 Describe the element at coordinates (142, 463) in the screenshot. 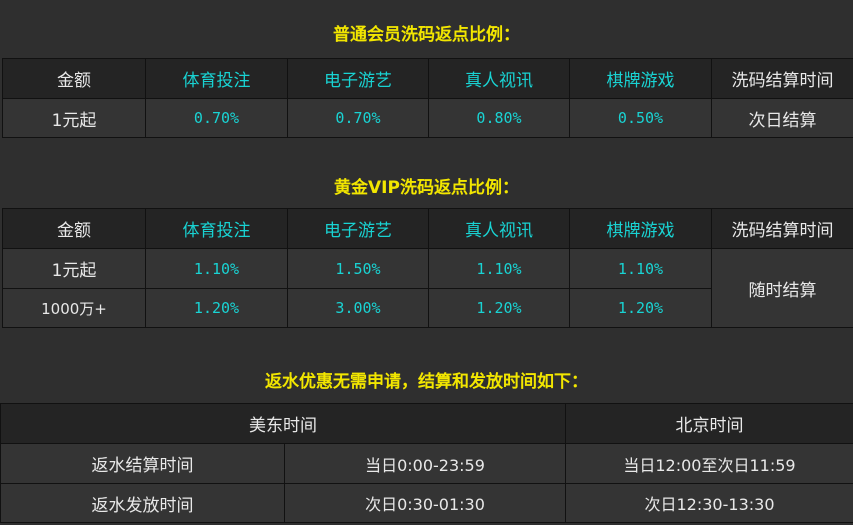

I see `cell-label: 返水结算时间` at that location.